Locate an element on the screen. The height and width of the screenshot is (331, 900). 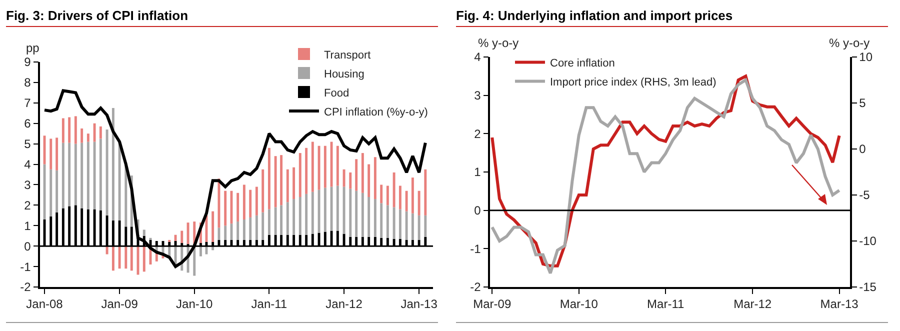
legend-label: Housing is located at coordinates (344, 74).